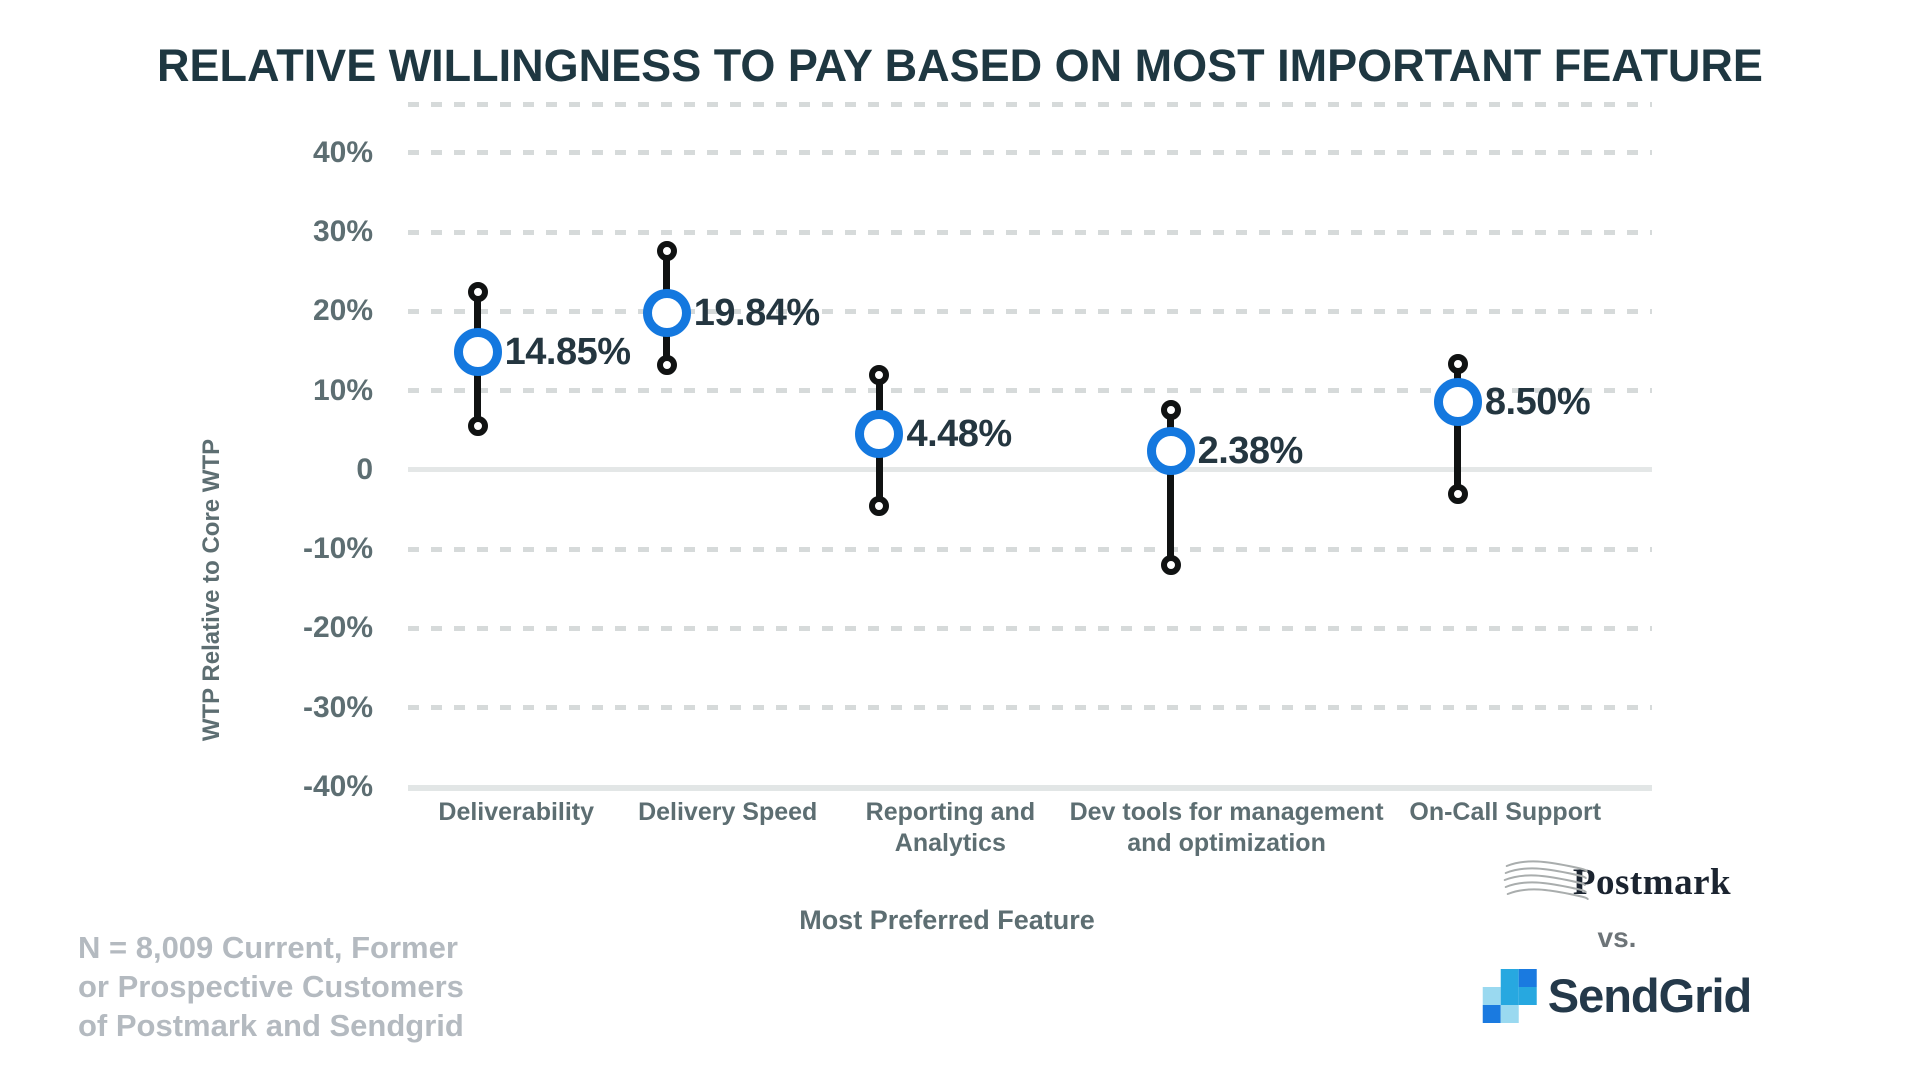 The image size is (1920, 1080). Describe the element at coordinates (1546, 880) in the screenshot. I see `postmark-waves-icon` at that location.